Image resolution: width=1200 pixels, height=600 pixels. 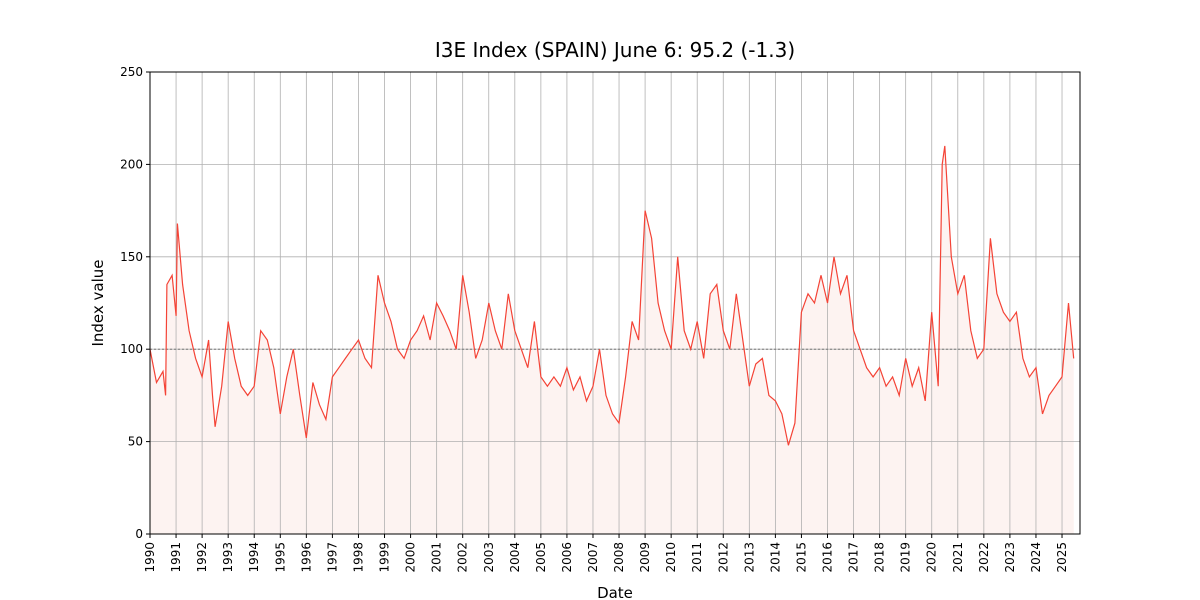 What do you see at coordinates (671, 557) in the screenshot?
I see `x-tick-label: 2010` at bounding box center [671, 557].